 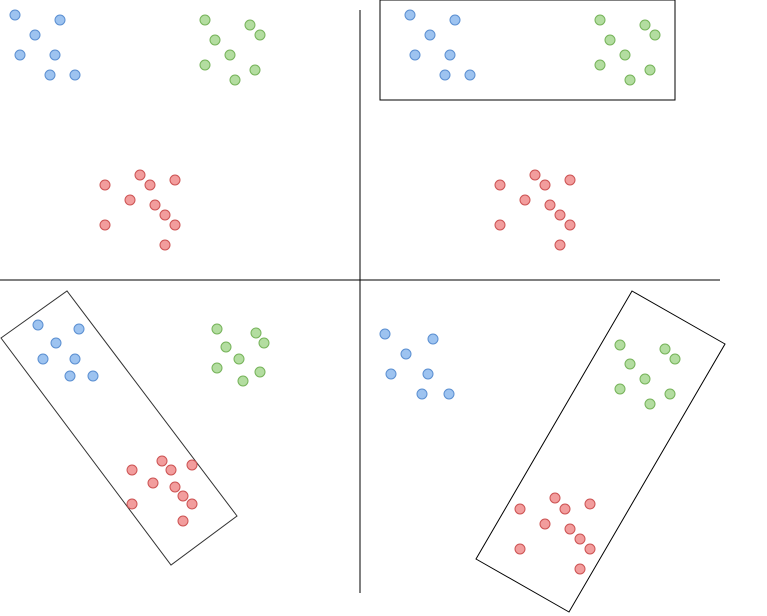 I want to click on bottom-left-green-cluster, so click(x=240, y=355).